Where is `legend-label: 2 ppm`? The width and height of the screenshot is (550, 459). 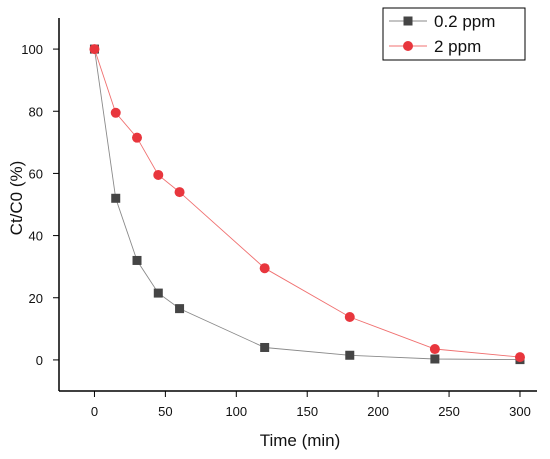
legend-label: 2 ppm is located at coordinates (457, 46).